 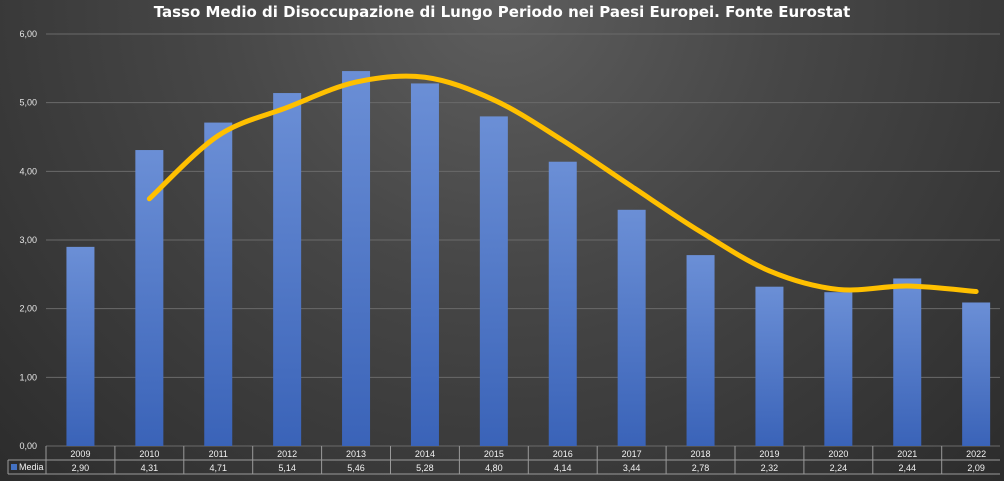 What do you see at coordinates (287, 454) in the screenshot?
I see `x-tick-label: 2012` at bounding box center [287, 454].